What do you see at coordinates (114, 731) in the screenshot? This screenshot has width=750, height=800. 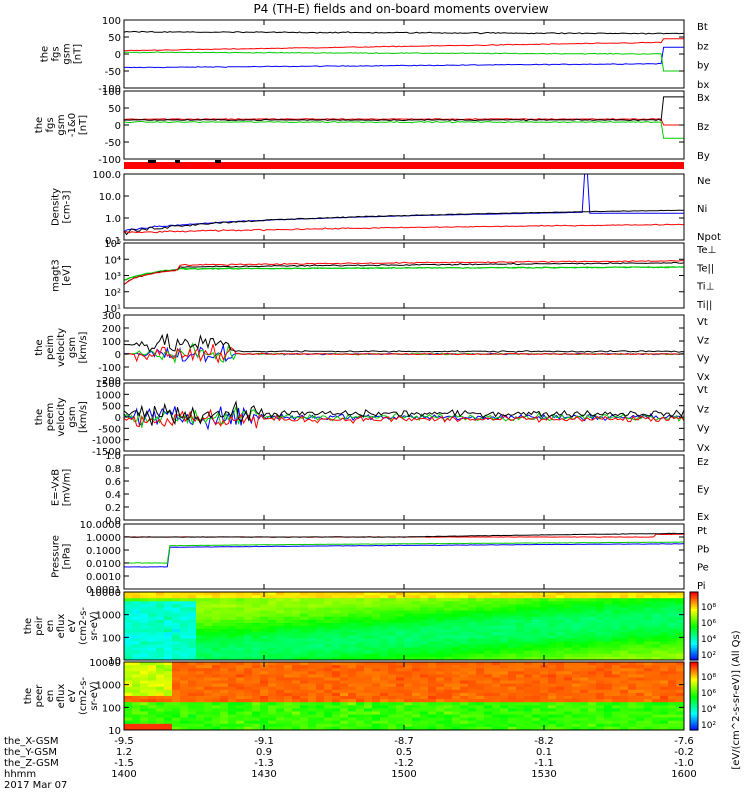 I see `y-tick-label: 10` at bounding box center [114, 731].